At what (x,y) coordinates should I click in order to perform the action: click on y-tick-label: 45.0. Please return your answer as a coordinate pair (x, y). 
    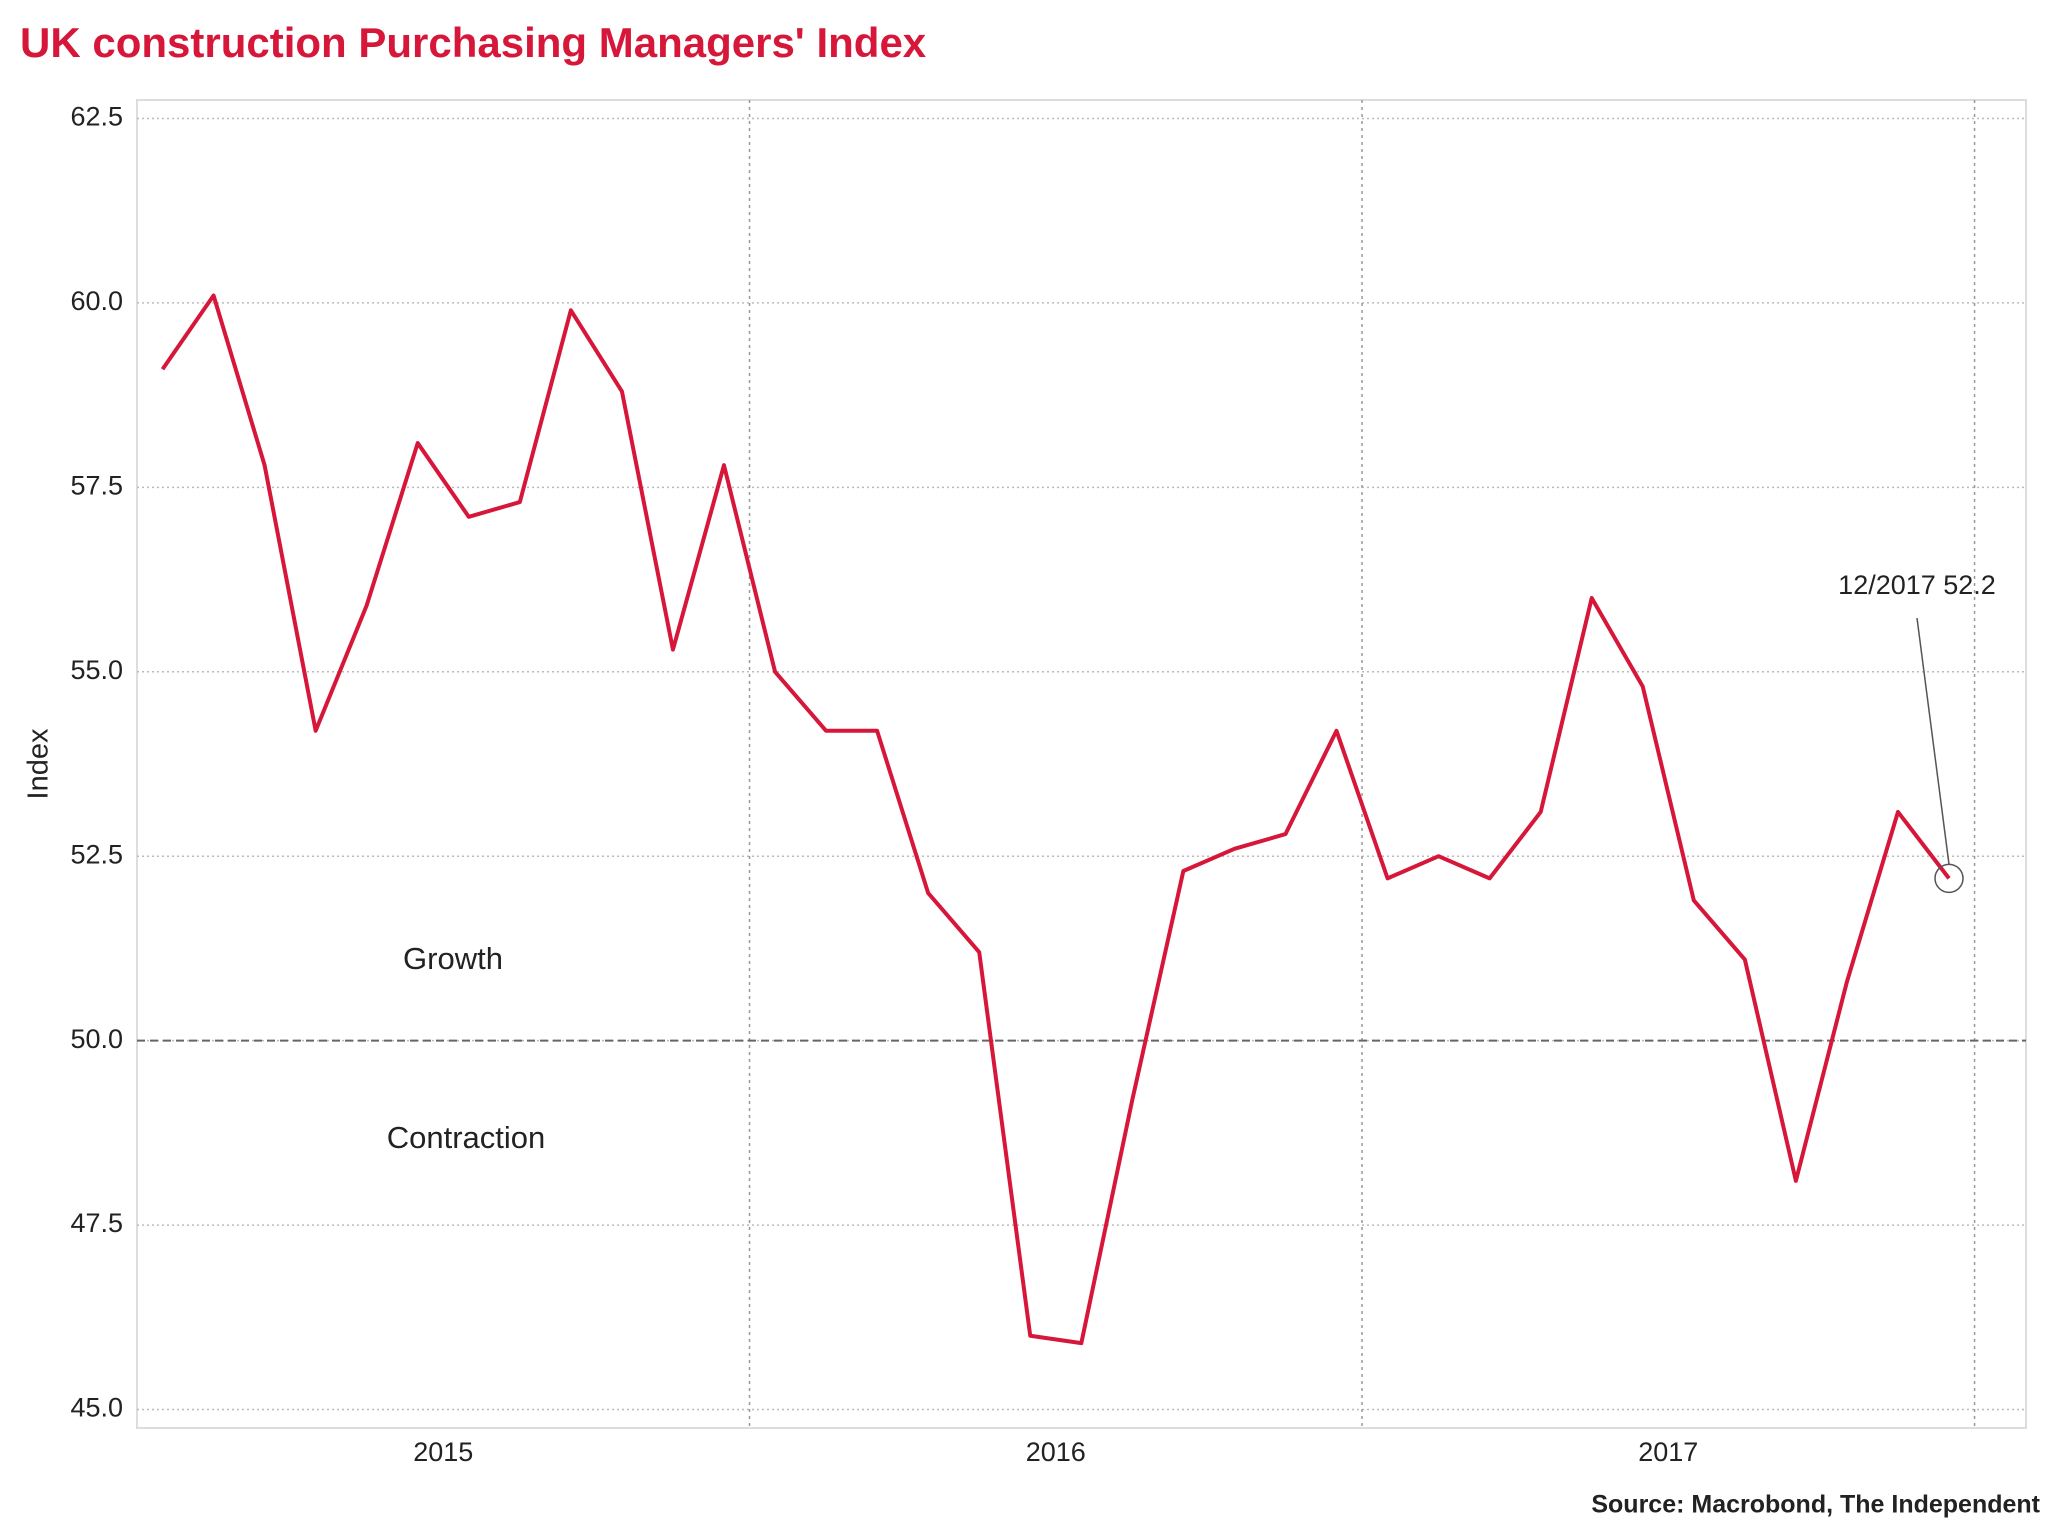
    Looking at the image, I should click on (96, 1408).